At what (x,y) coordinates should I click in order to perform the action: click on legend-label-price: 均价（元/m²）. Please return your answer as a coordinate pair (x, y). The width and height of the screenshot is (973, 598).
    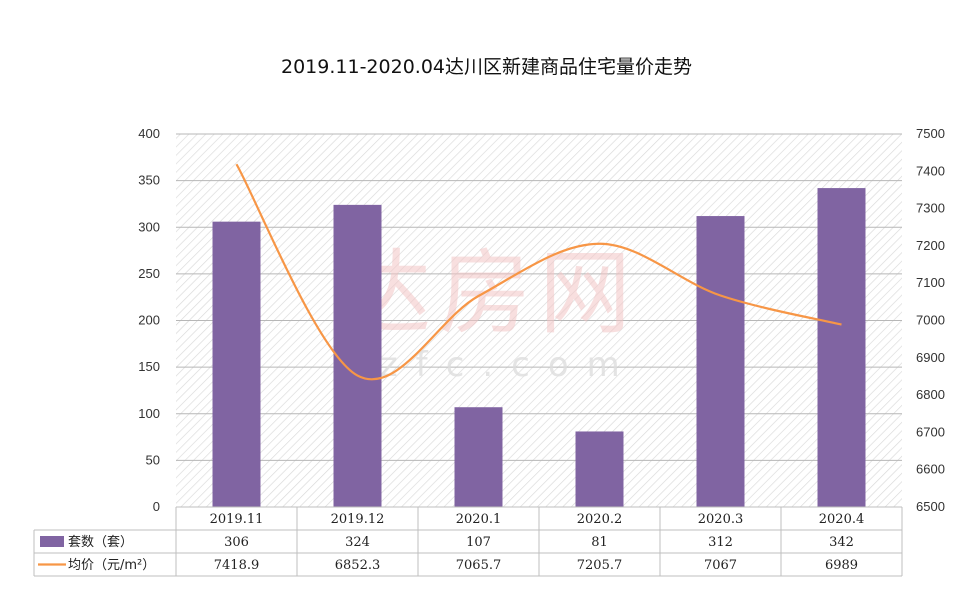
    Looking at the image, I should click on (111, 565).